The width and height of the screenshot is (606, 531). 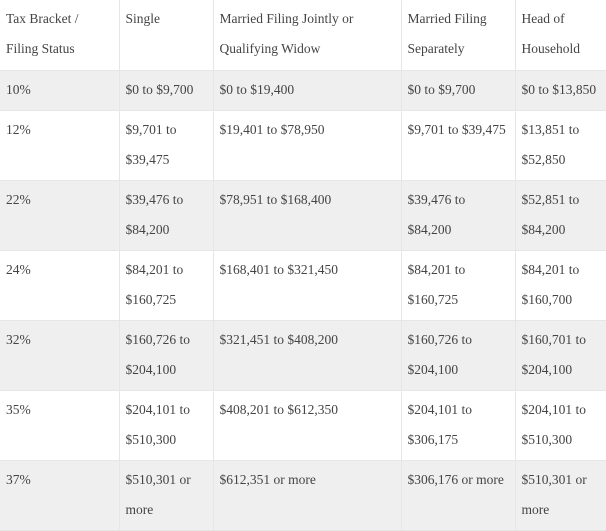 I want to click on header-married-separately: Married Filing Separately, so click(x=457, y=35).